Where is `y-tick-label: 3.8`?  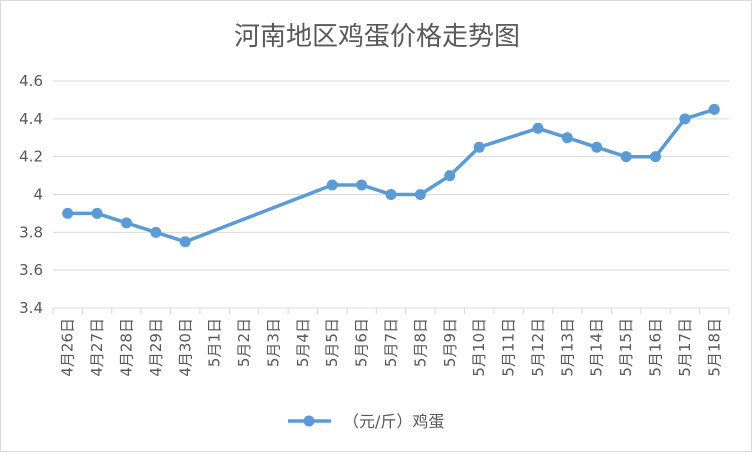
y-tick-label: 3.8 is located at coordinates (31, 232).